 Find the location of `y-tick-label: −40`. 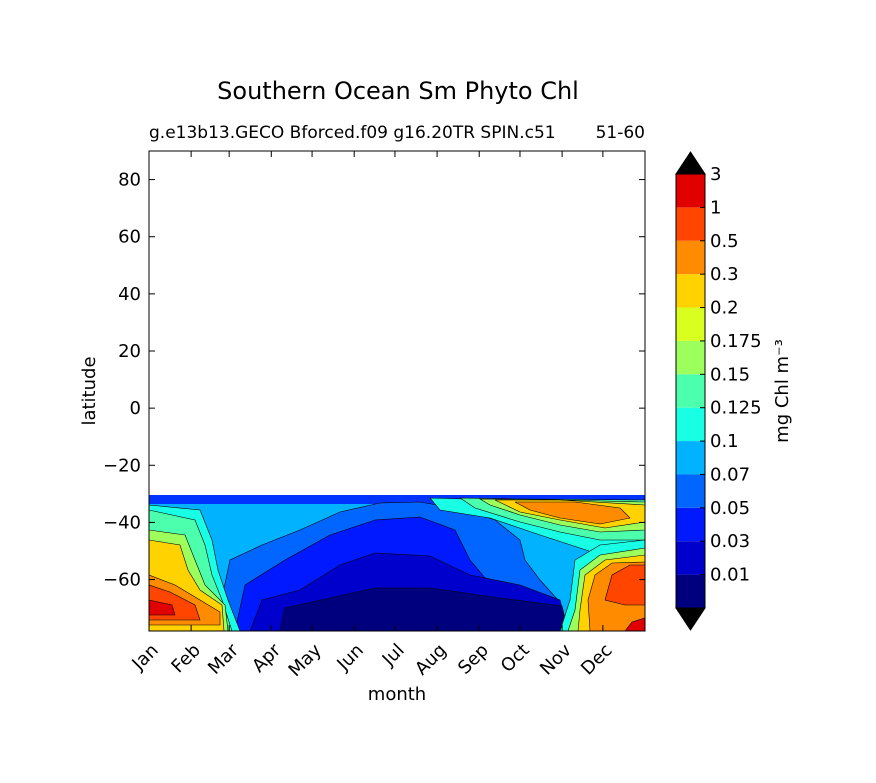

y-tick-label: −40 is located at coordinates (122, 522).